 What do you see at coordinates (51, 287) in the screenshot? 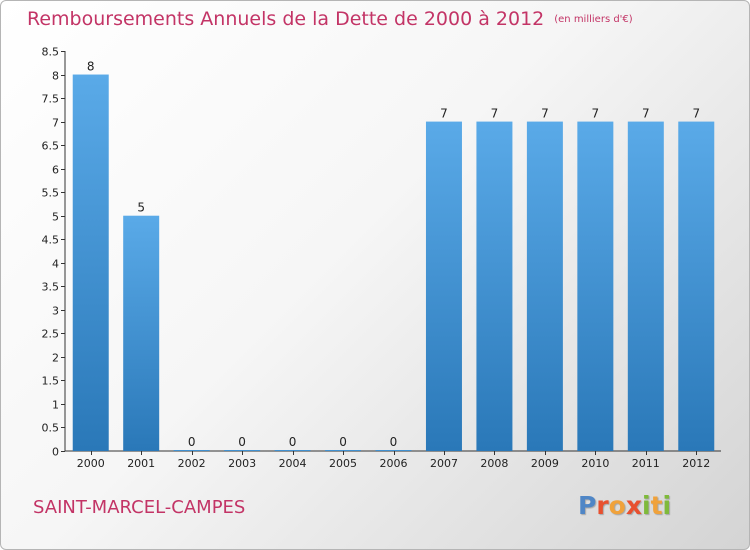
I see `y-tick-label: 3.5` at bounding box center [51, 287].